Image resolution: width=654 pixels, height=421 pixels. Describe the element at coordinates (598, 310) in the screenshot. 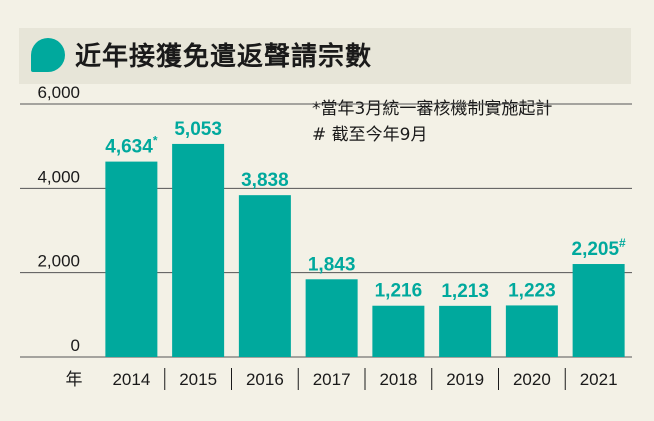

I see `bar-2021` at that location.